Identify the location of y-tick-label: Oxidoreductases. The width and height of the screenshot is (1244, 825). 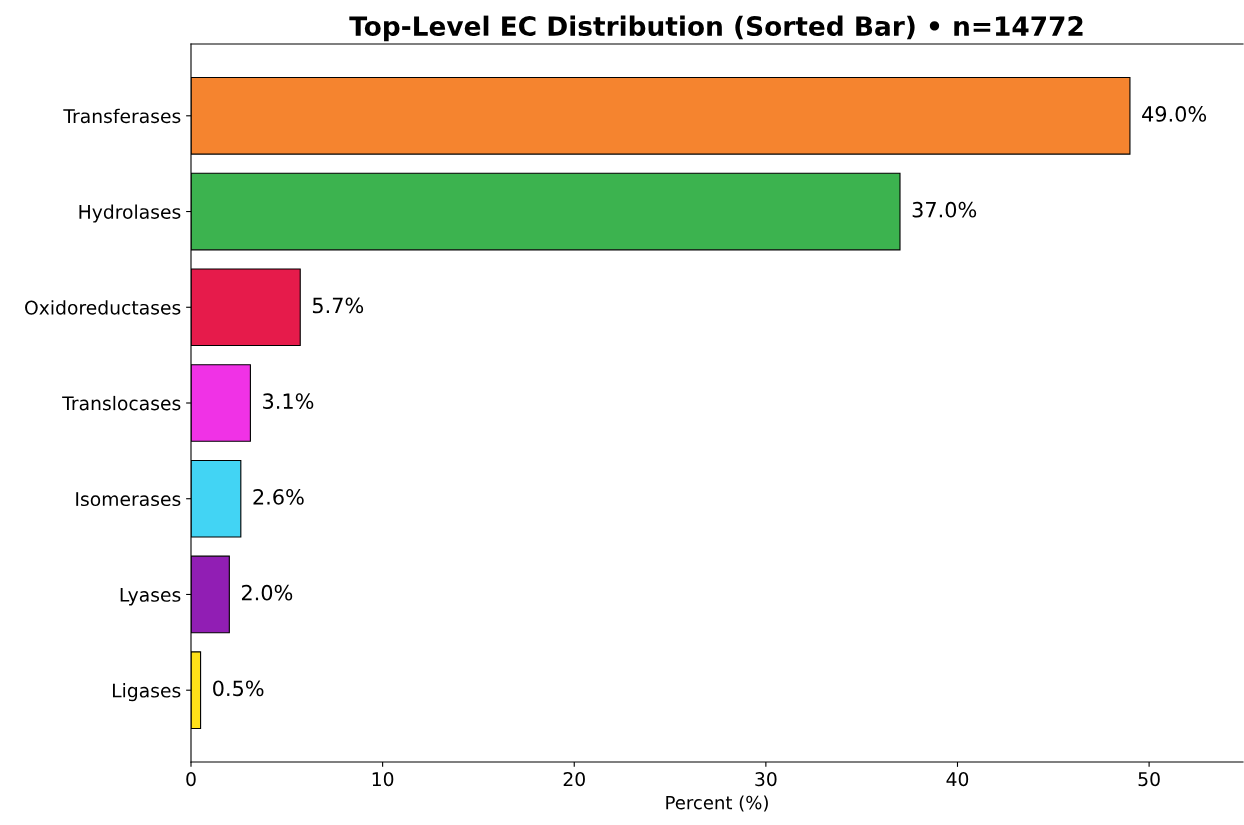
(103, 307).